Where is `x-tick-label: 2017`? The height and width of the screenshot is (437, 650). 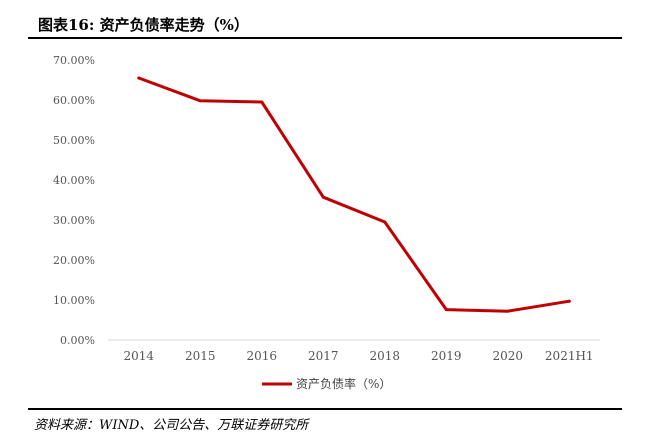
x-tick-label: 2017 is located at coordinates (323, 356).